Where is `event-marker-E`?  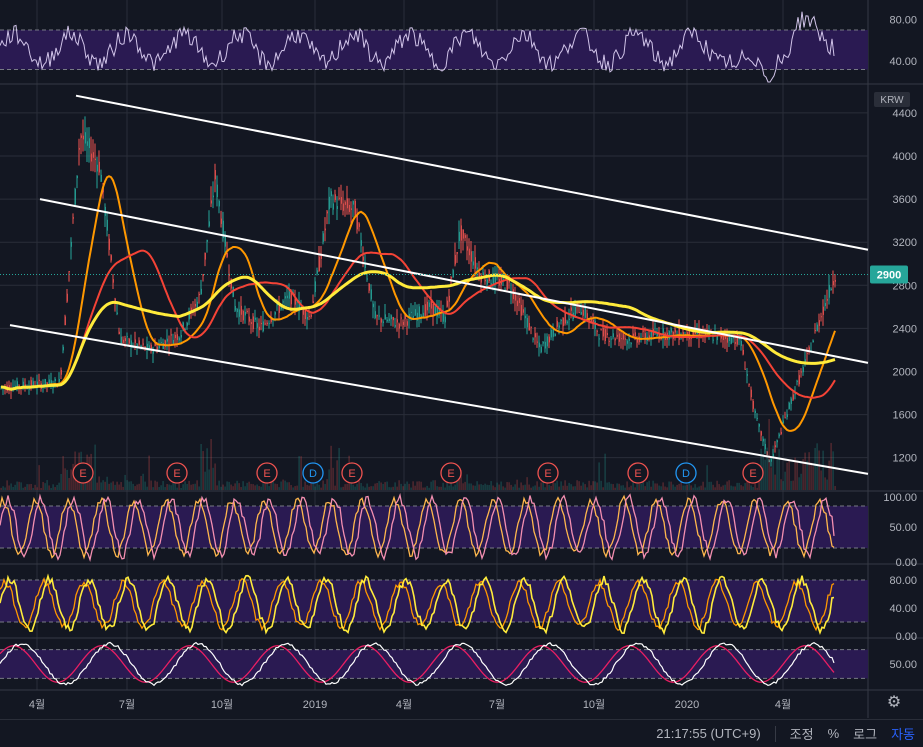 event-marker-E is located at coordinates (267, 473).